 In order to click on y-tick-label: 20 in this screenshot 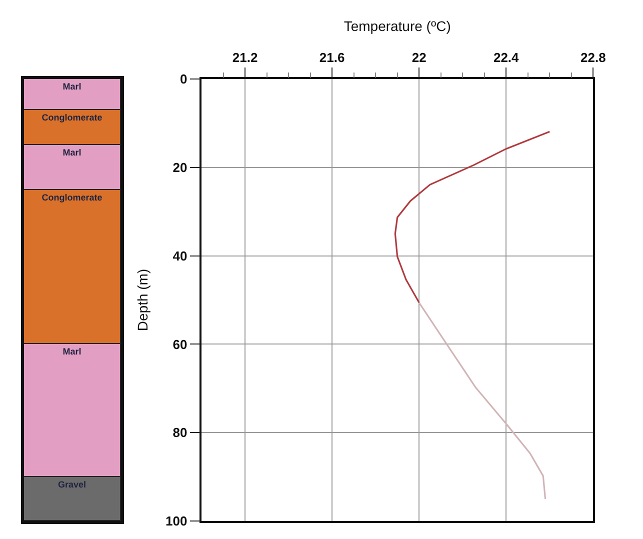, I will do `click(180, 167)`.